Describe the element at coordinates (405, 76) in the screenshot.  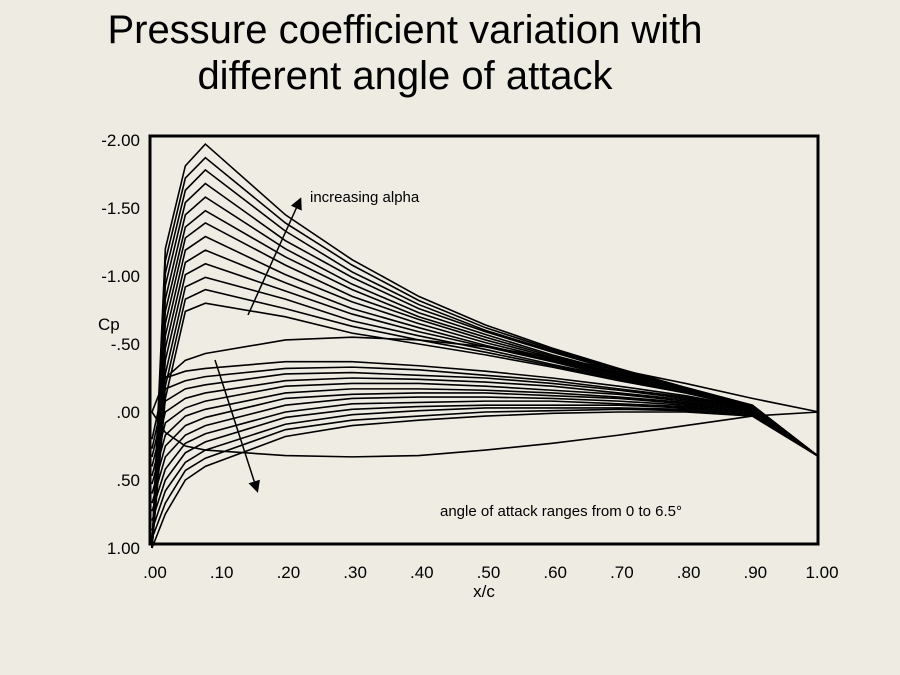
I see `slide-title-line-2: different angle of attack` at that location.